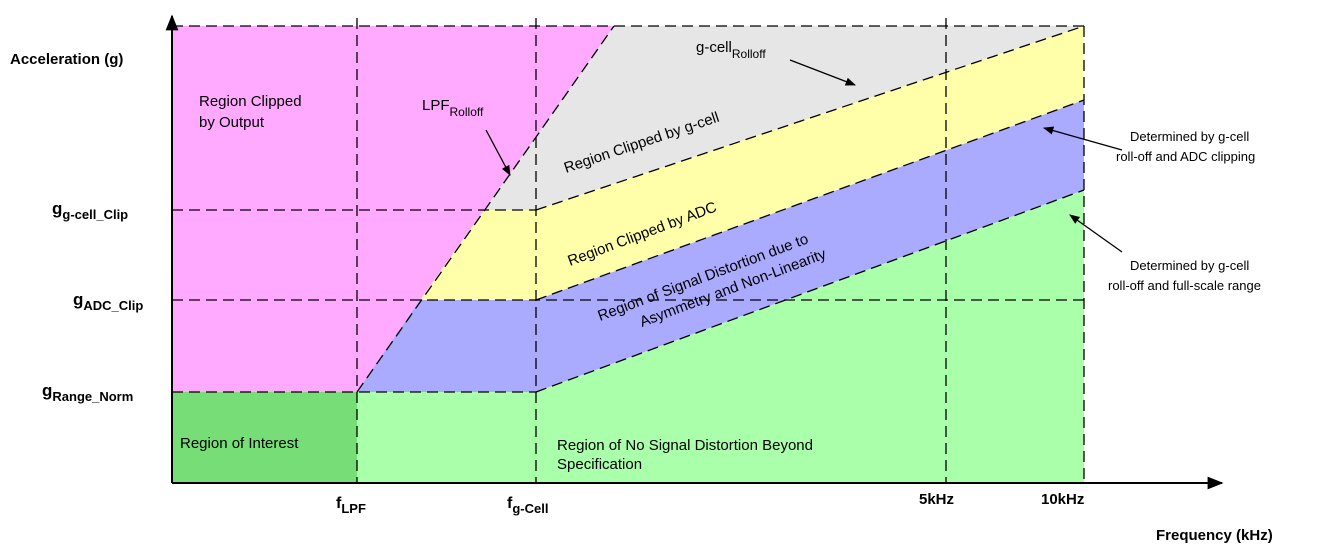 This screenshot has width=1317, height=545. What do you see at coordinates (485, 209) in the screenshot?
I see `boundary-lpf-rolloff` at bounding box center [485, 209].